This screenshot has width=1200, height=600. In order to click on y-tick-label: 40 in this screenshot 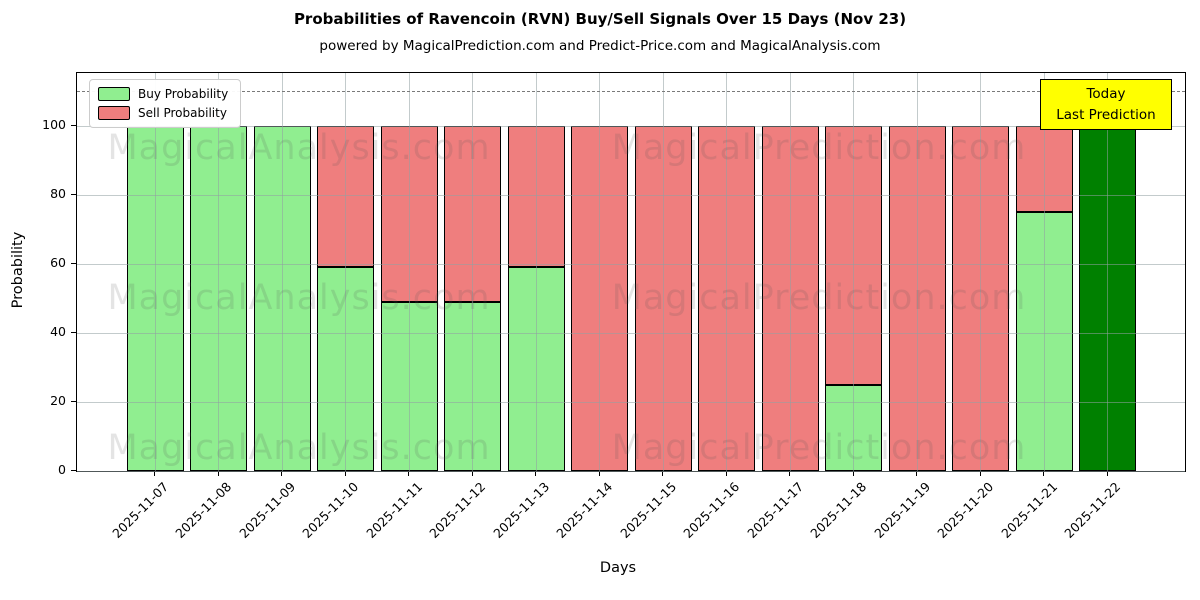, I will do `click(58, 331)`.